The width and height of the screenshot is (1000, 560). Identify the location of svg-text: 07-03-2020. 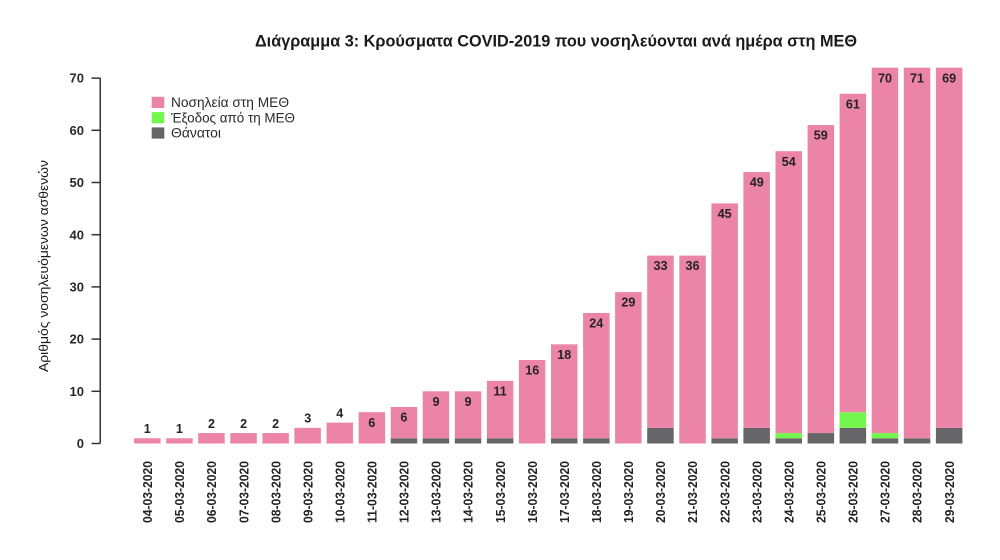
(243, 492).